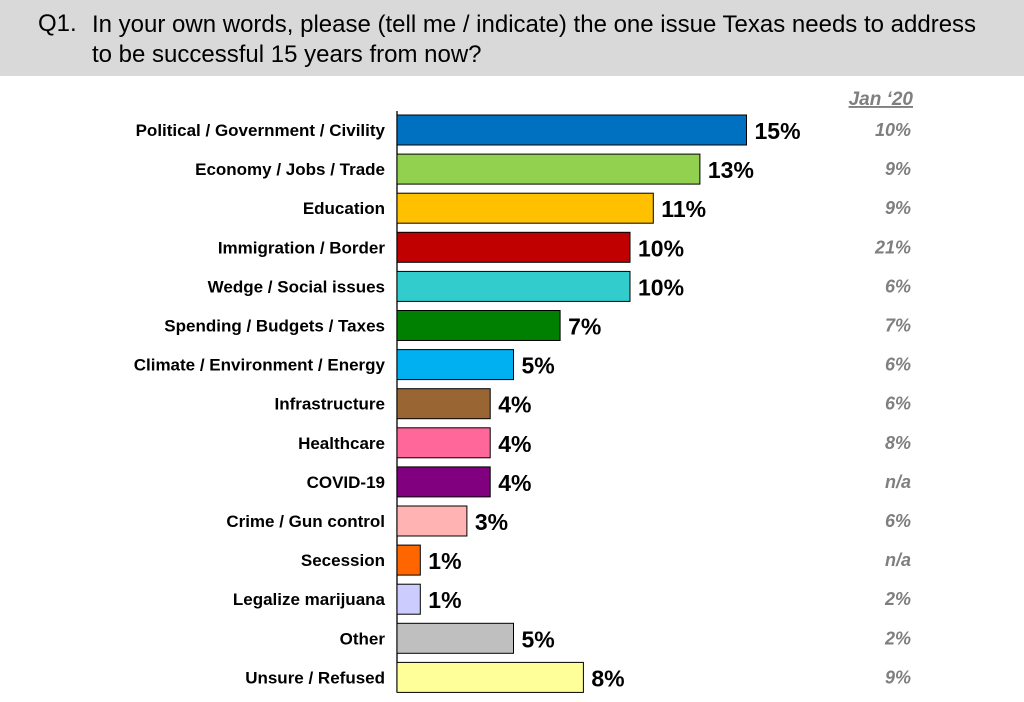  Describe the element at coordinates (607, 678) in the screenshot. I see `value-label: 8%` at that location.